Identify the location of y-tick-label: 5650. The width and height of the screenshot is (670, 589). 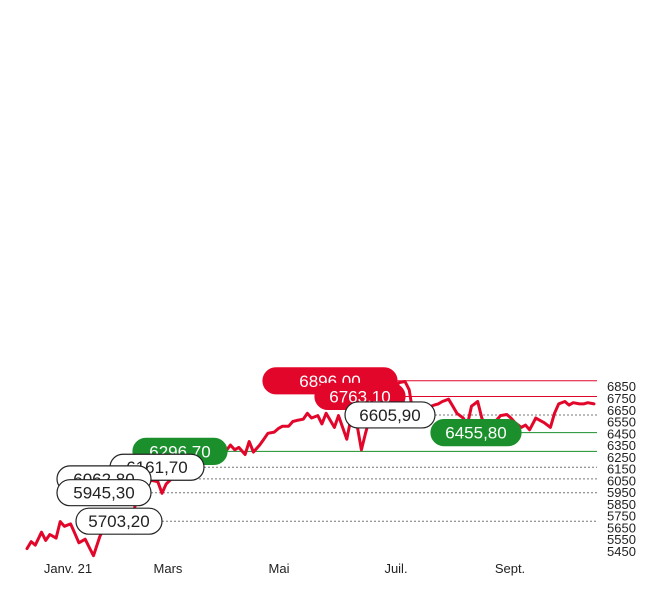
(621, 527).